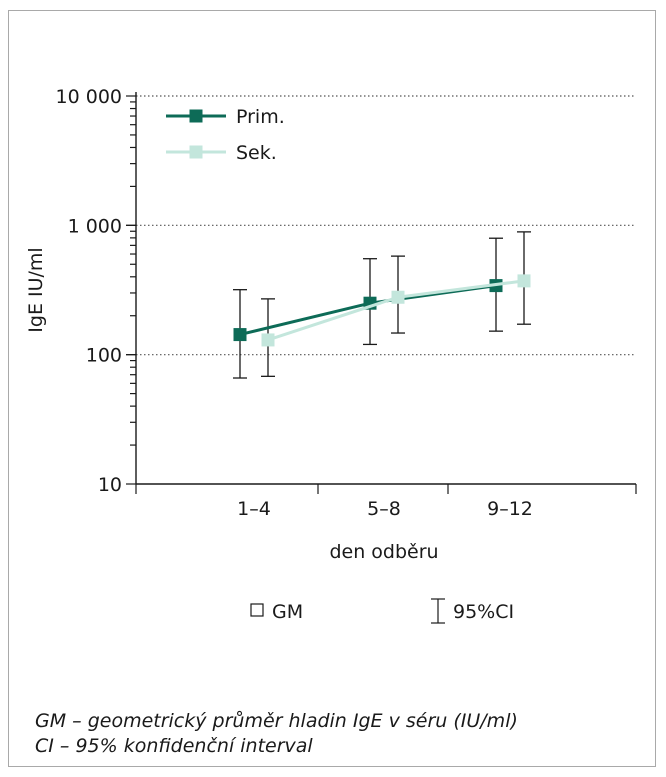 This screenshot has width=666, height=777. Describe the element at coordinates (89, 97) in the screenshot. I see `y-tick-label: 10 000` at that location.